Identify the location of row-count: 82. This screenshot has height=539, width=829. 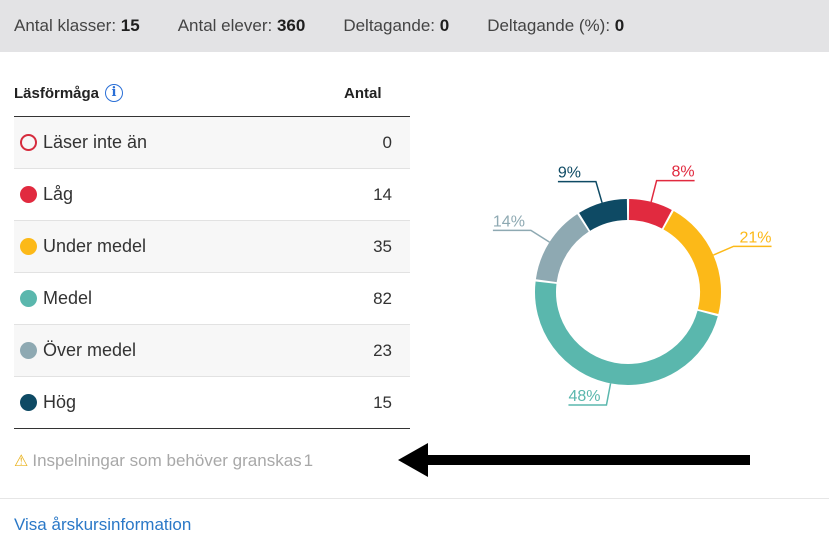
(382, 298).